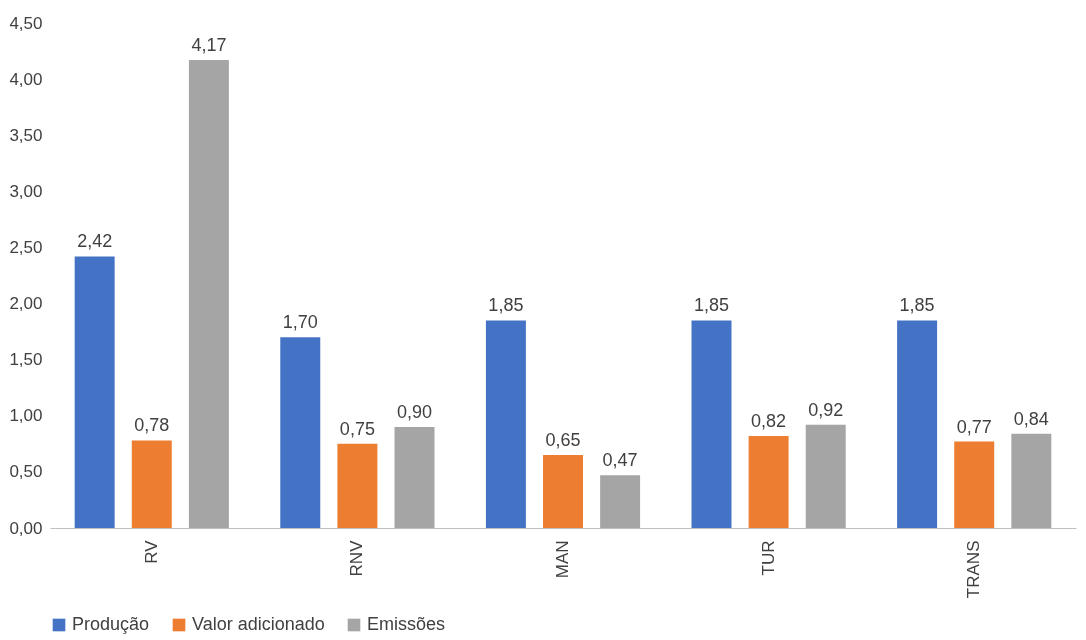  I want to click on data-label: 0,47, so click(620, 460).